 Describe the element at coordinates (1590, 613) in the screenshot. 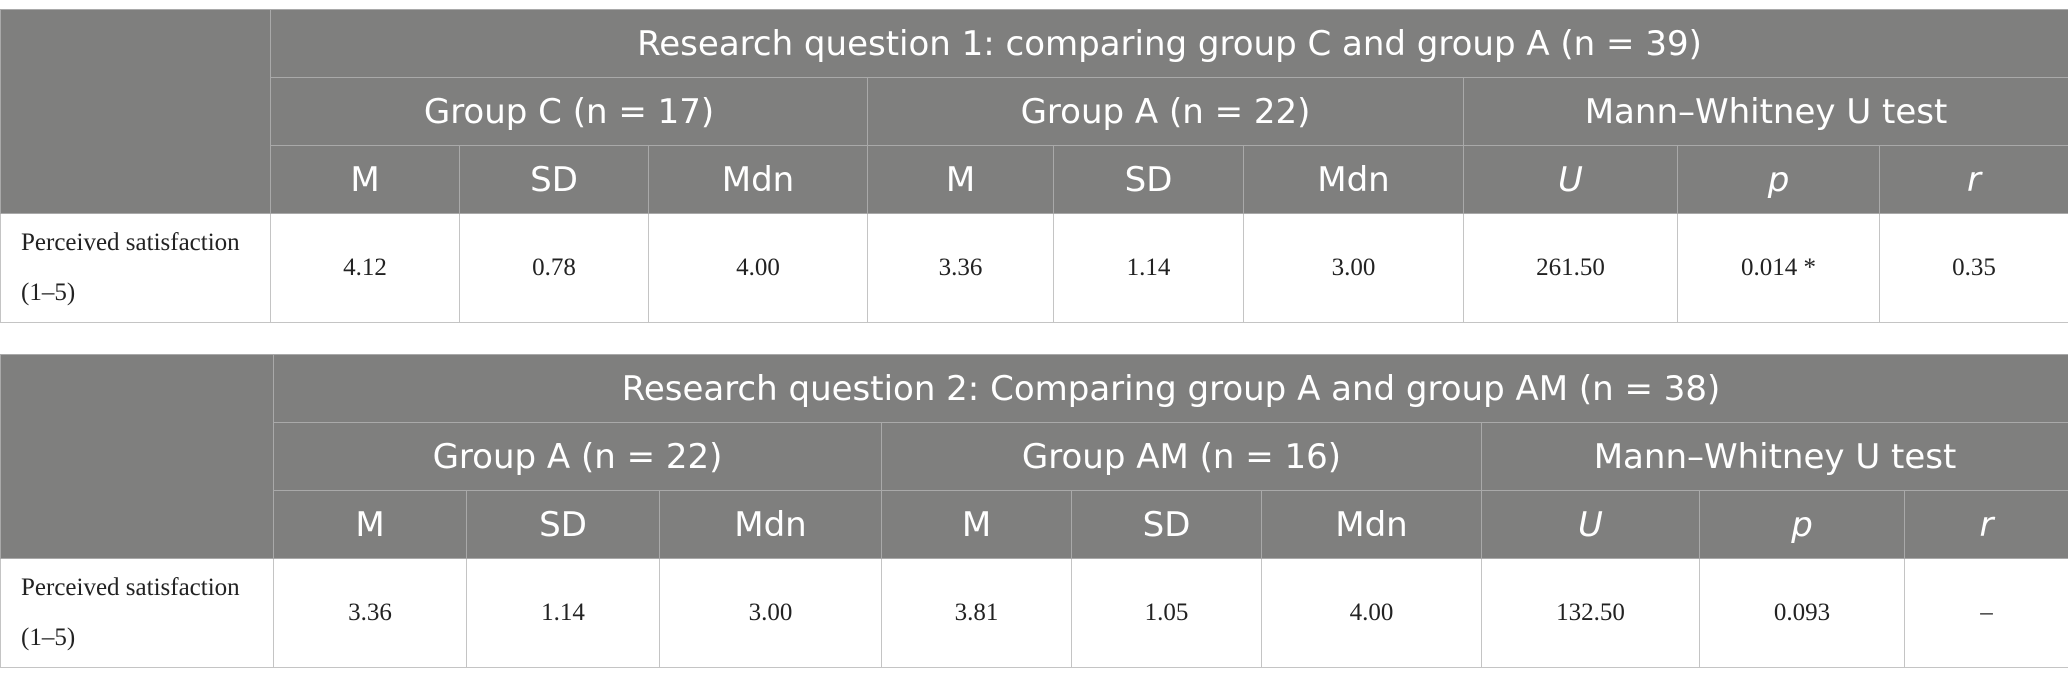

I see `value-cell: 132.50` at that location.